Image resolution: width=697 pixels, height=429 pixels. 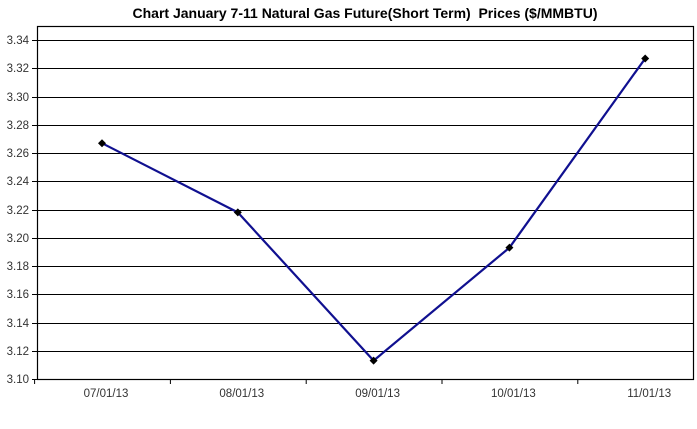 I want to click on y-tick-label: 3.18, so click(x=18, y=267).